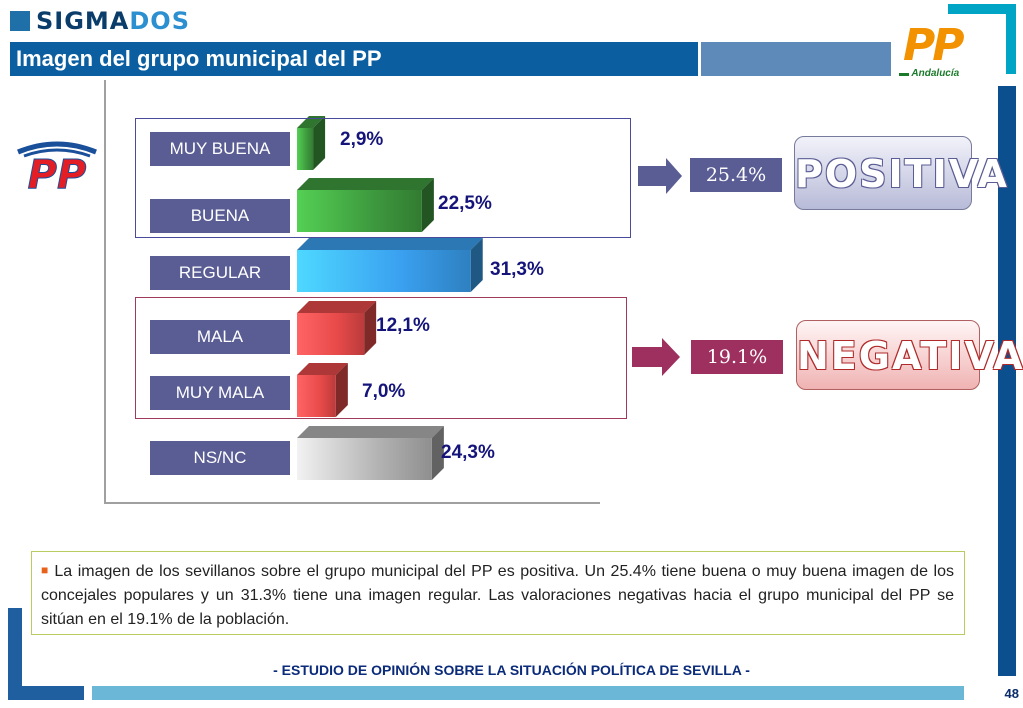  I want to click on brand-logo: SIGMADOS, so click(100, 21).